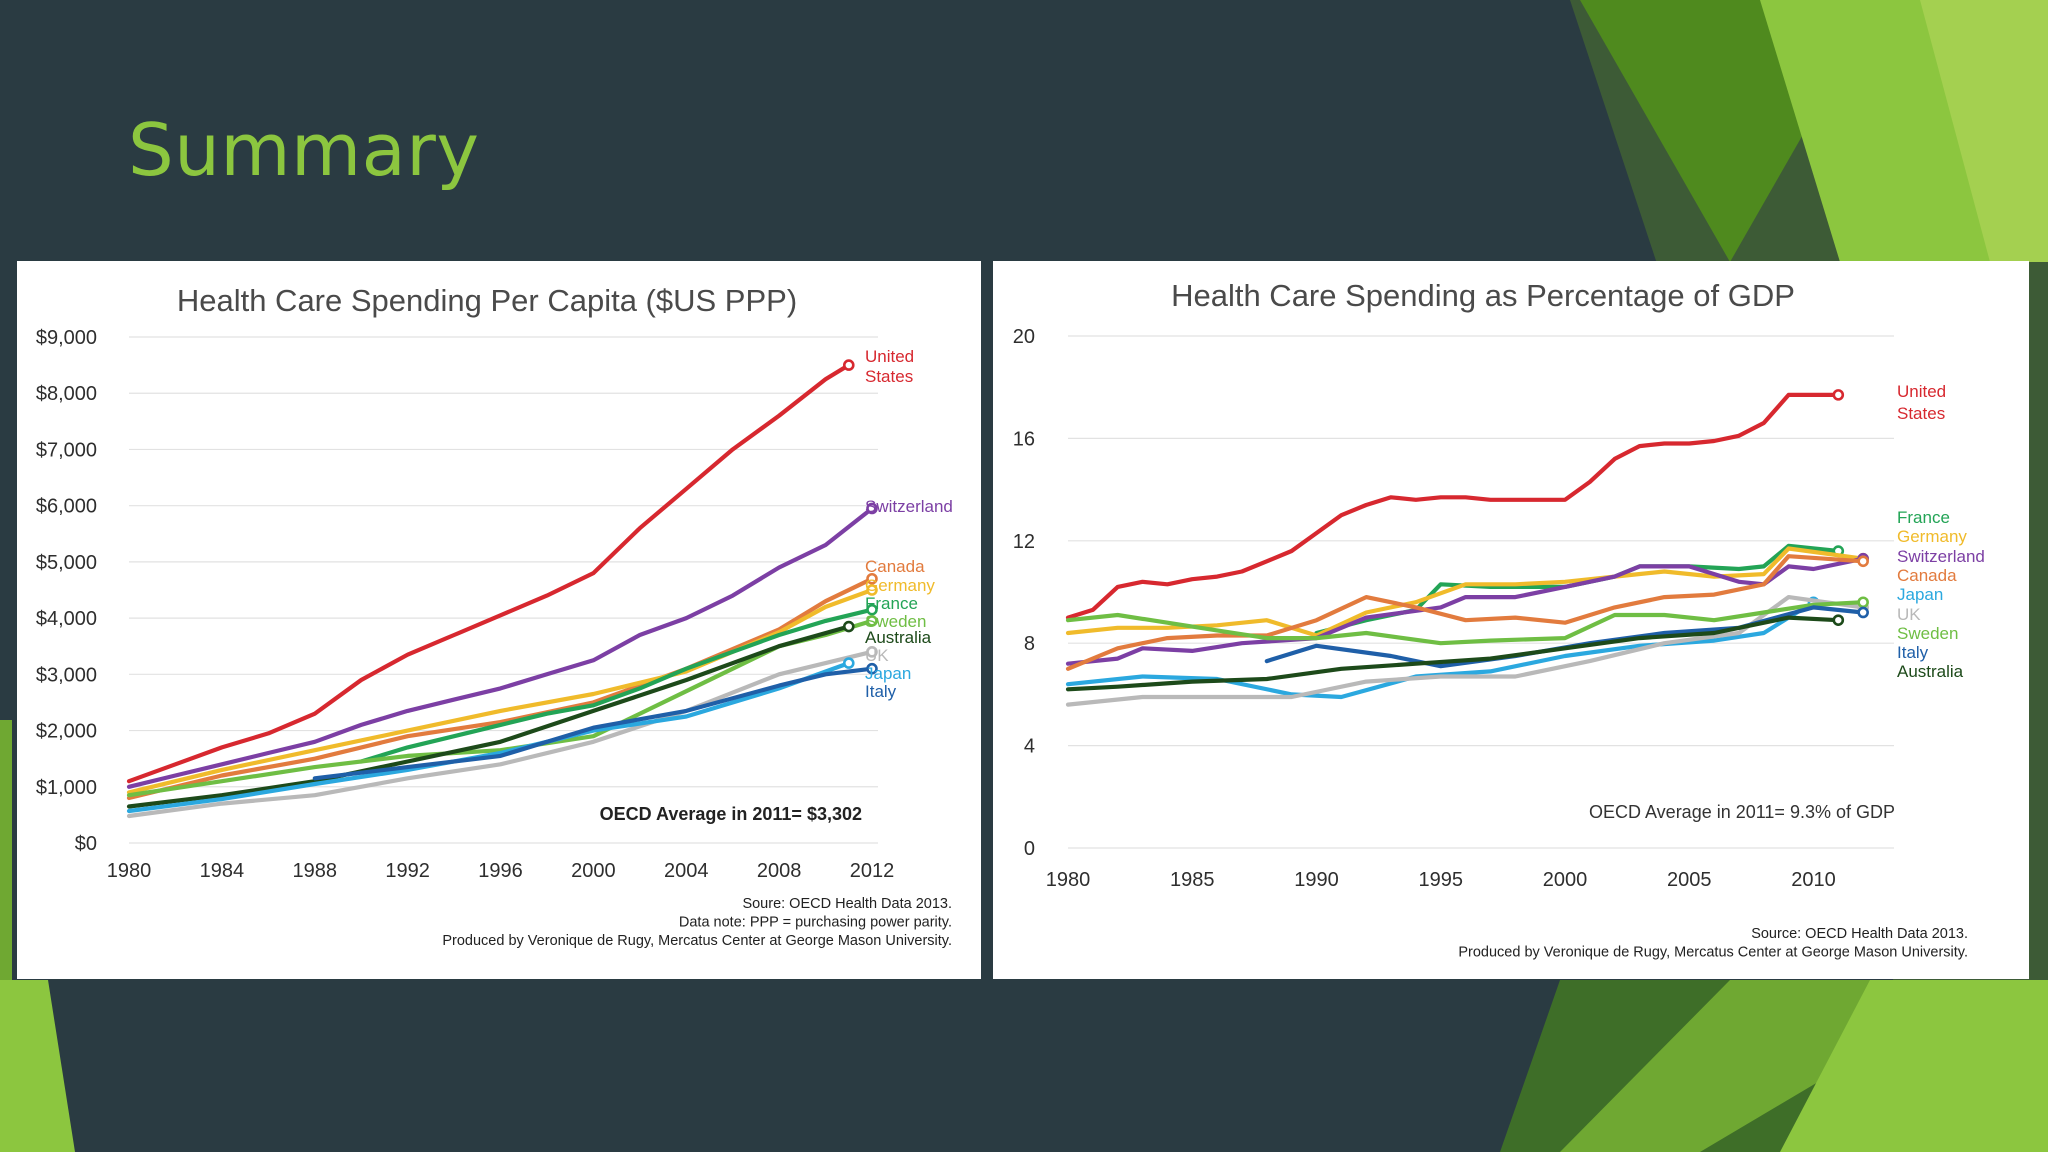  Describe the element at coordinates (1941, 556) in the screenshot. I see `gdp-share-label-switzerland: Switzerland` at that location.